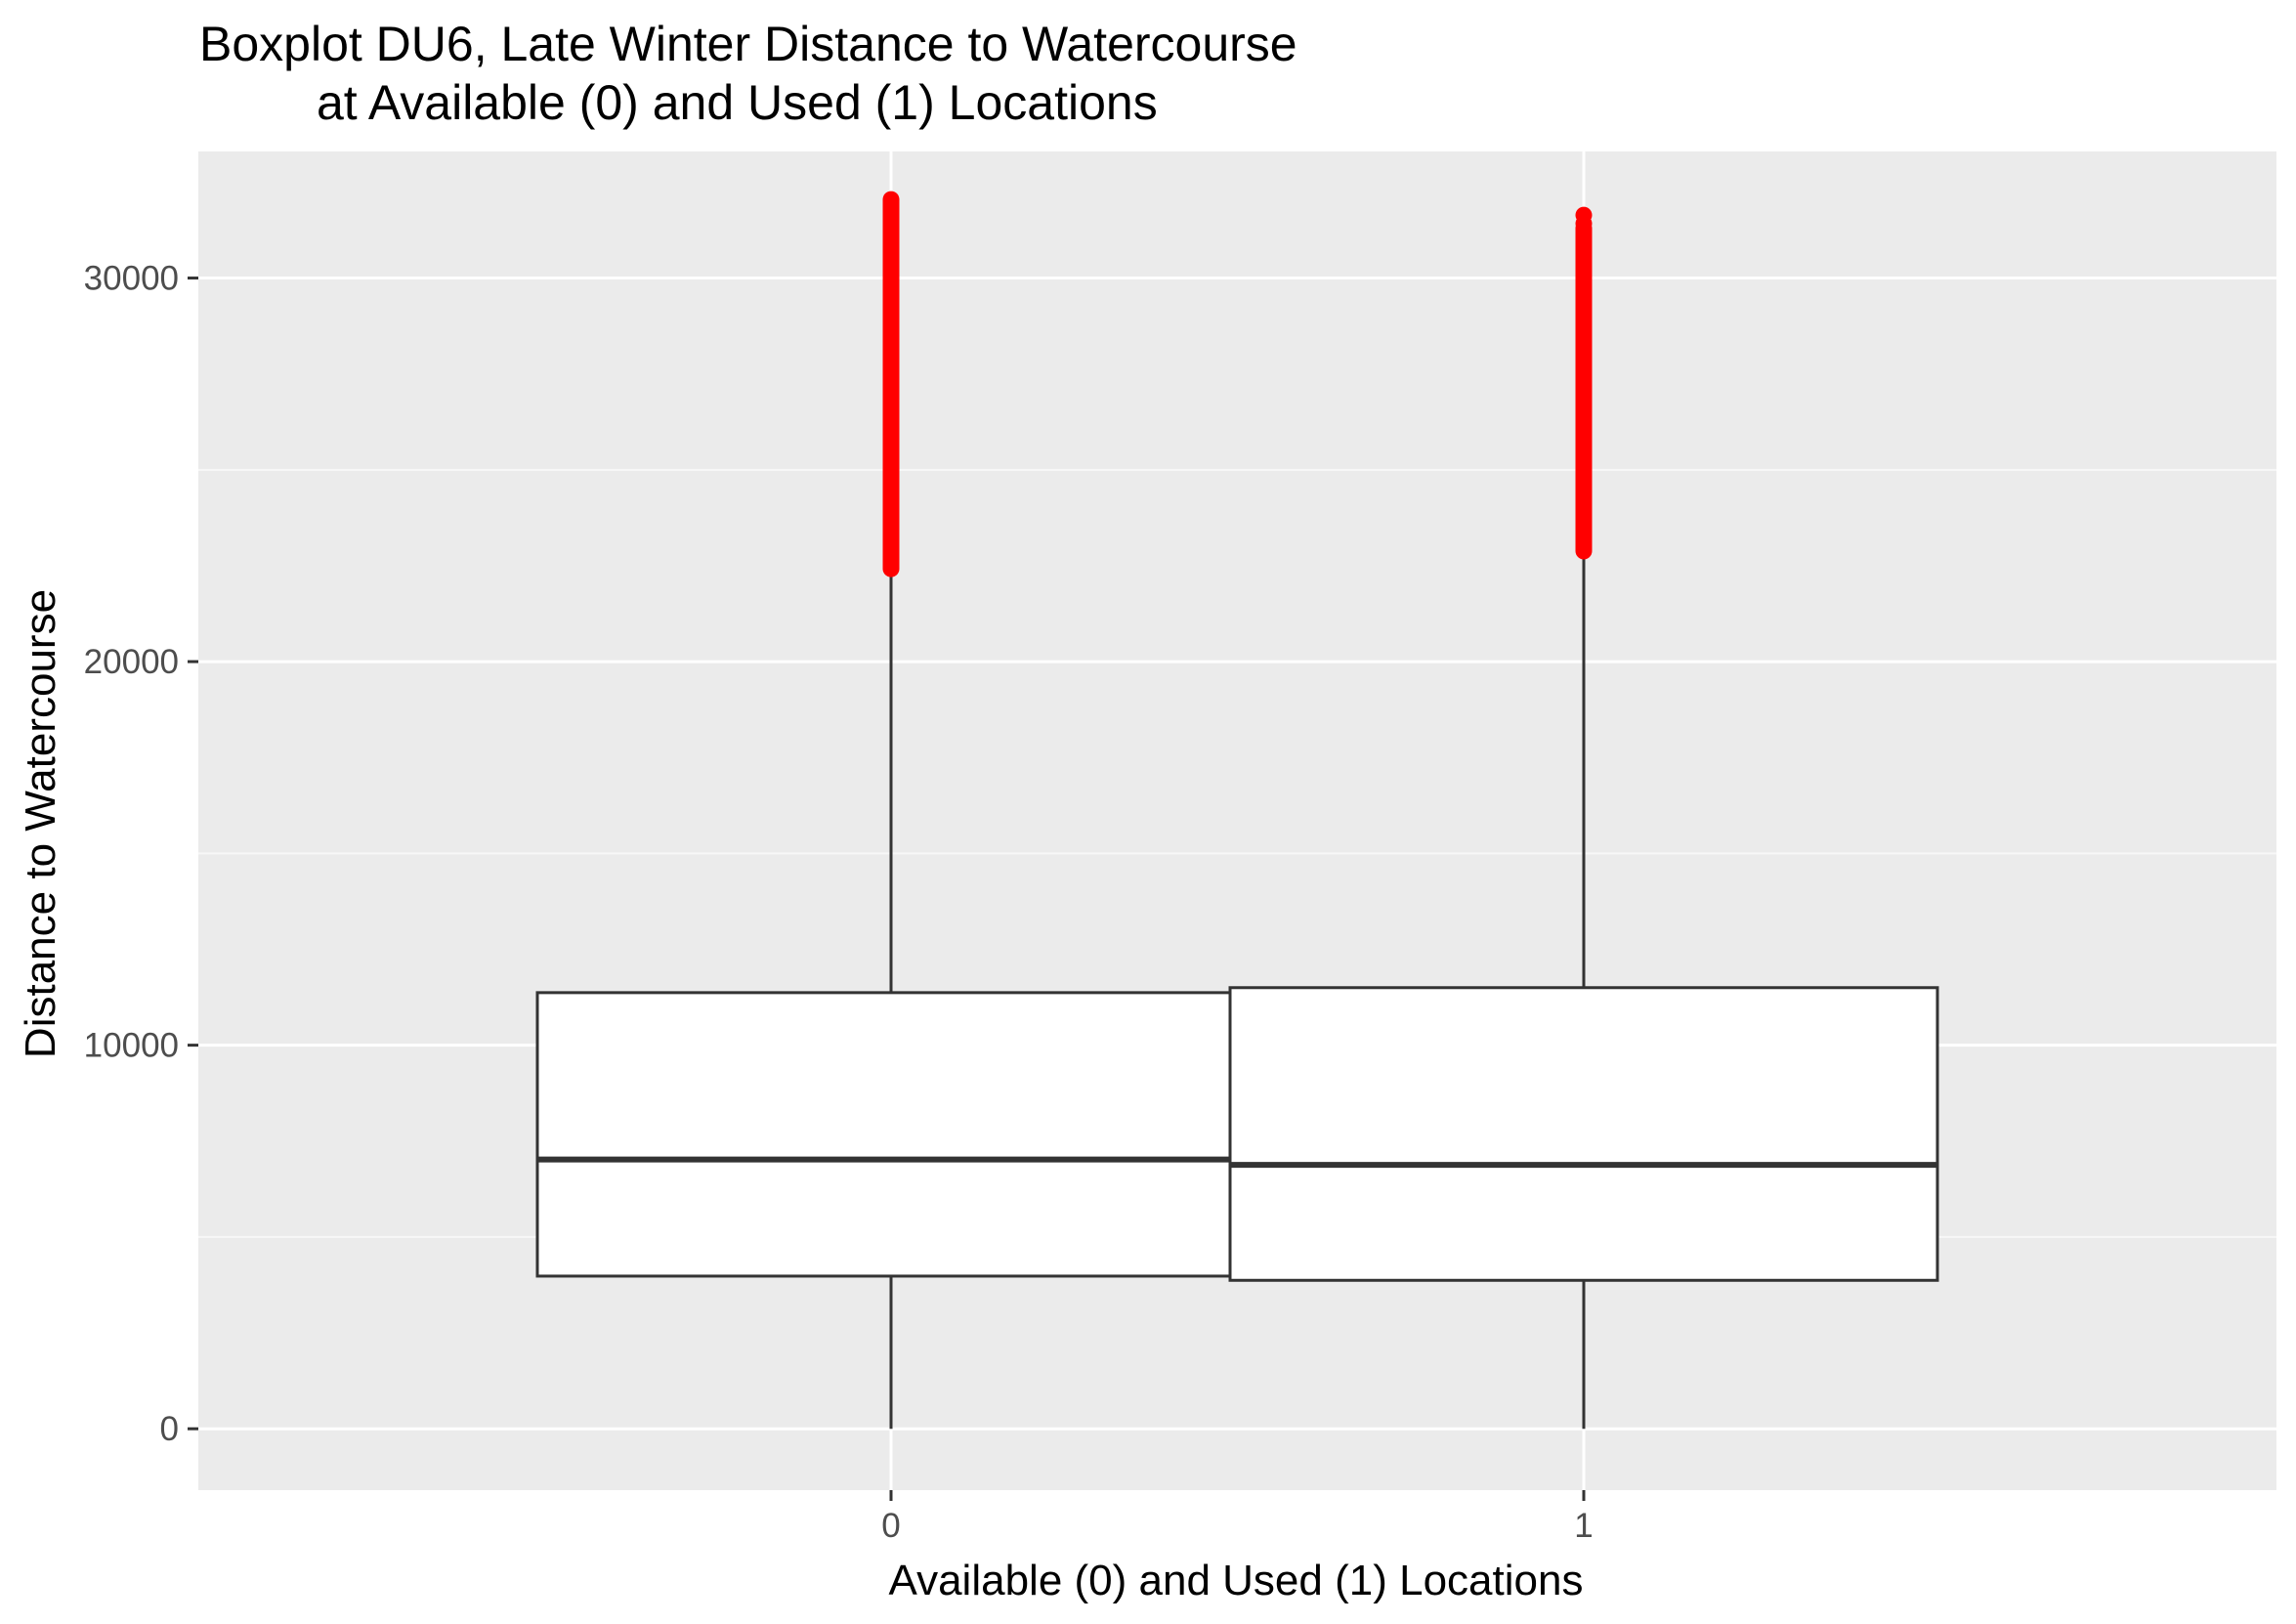  What do you see at coordinates (132, 279) in the screenshot?
I see `y-tick-label: 30000` at bounding box center [132, 279].